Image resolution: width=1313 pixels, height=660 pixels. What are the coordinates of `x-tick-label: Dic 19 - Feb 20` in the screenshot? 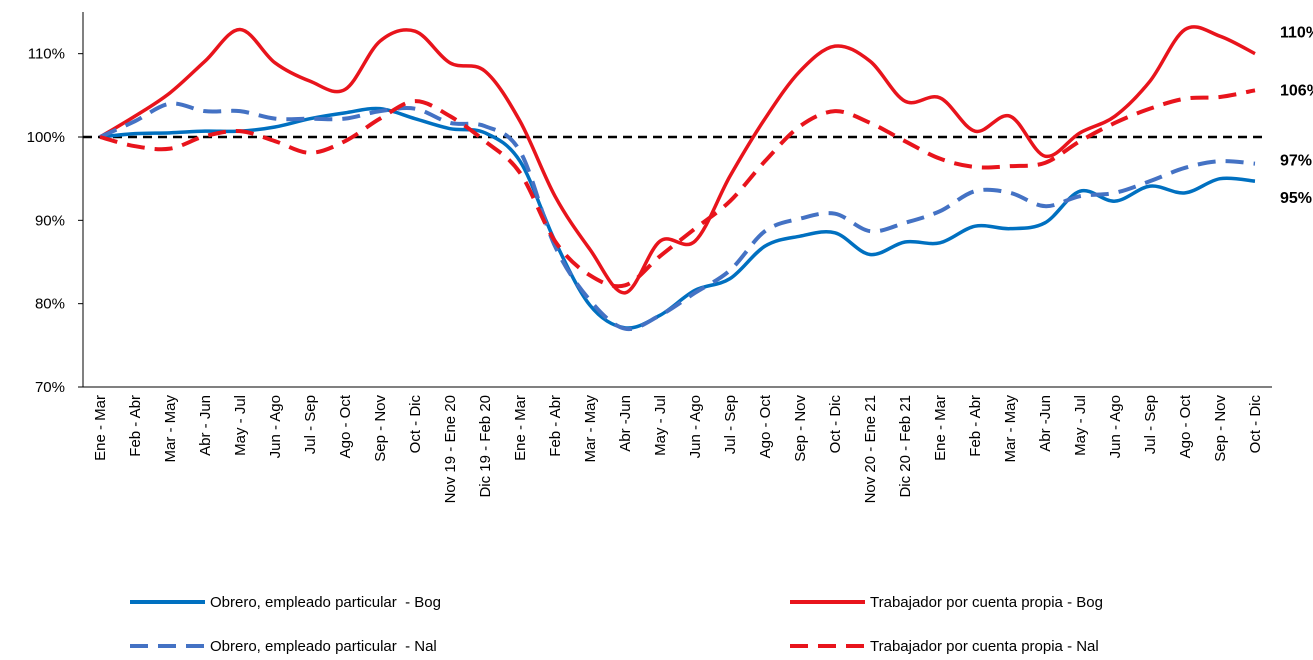 It's located at (485, 446).